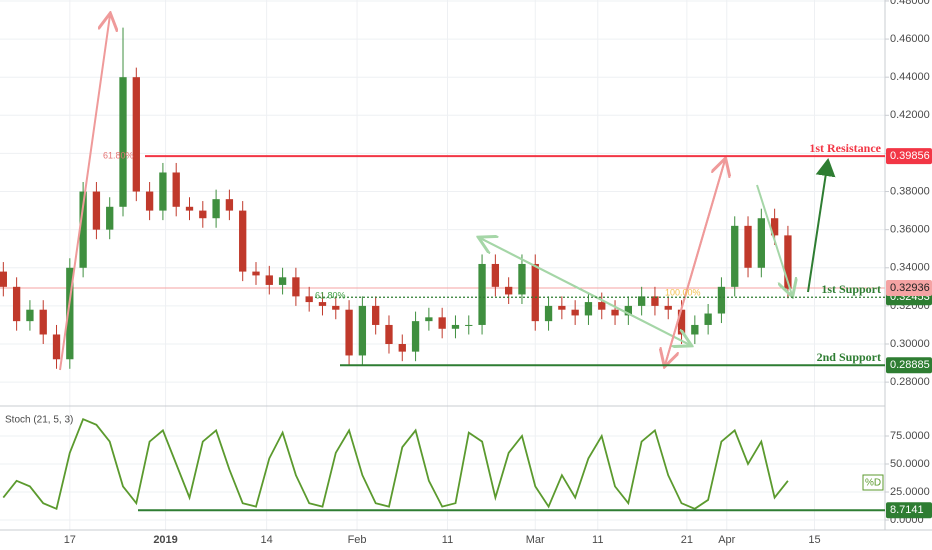 The height and width of the screenshot is (550, 932). Describe the element at coordinates (910, 344) in the screenshot. I see `y-tick-label: 0.30000` at that location.